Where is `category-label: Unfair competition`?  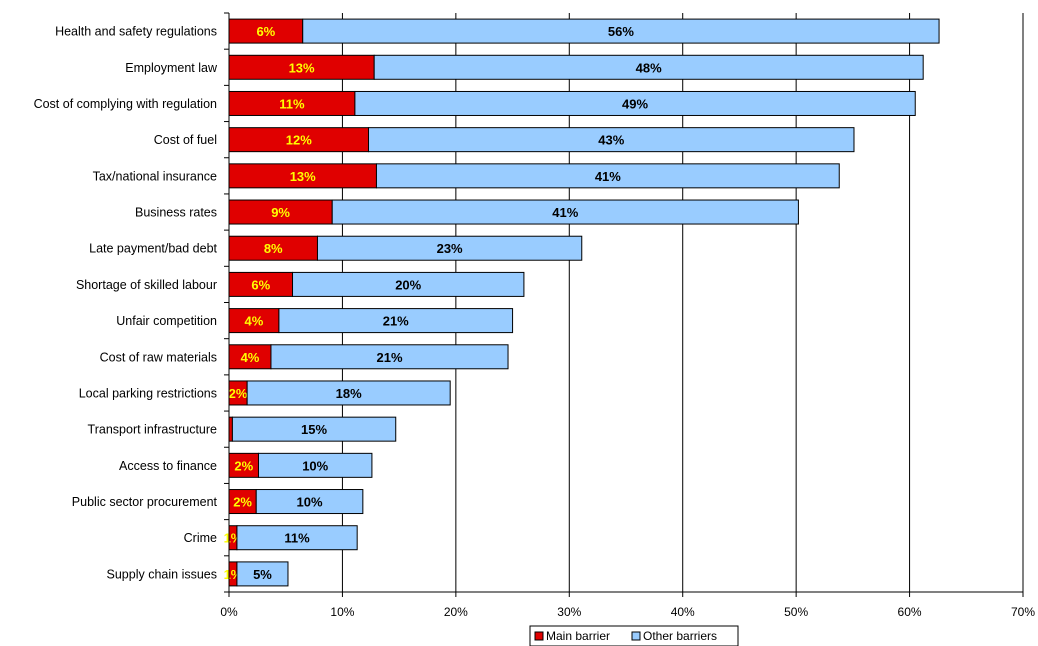
category-label: Unfair competition is located at coordinates (166, 321).